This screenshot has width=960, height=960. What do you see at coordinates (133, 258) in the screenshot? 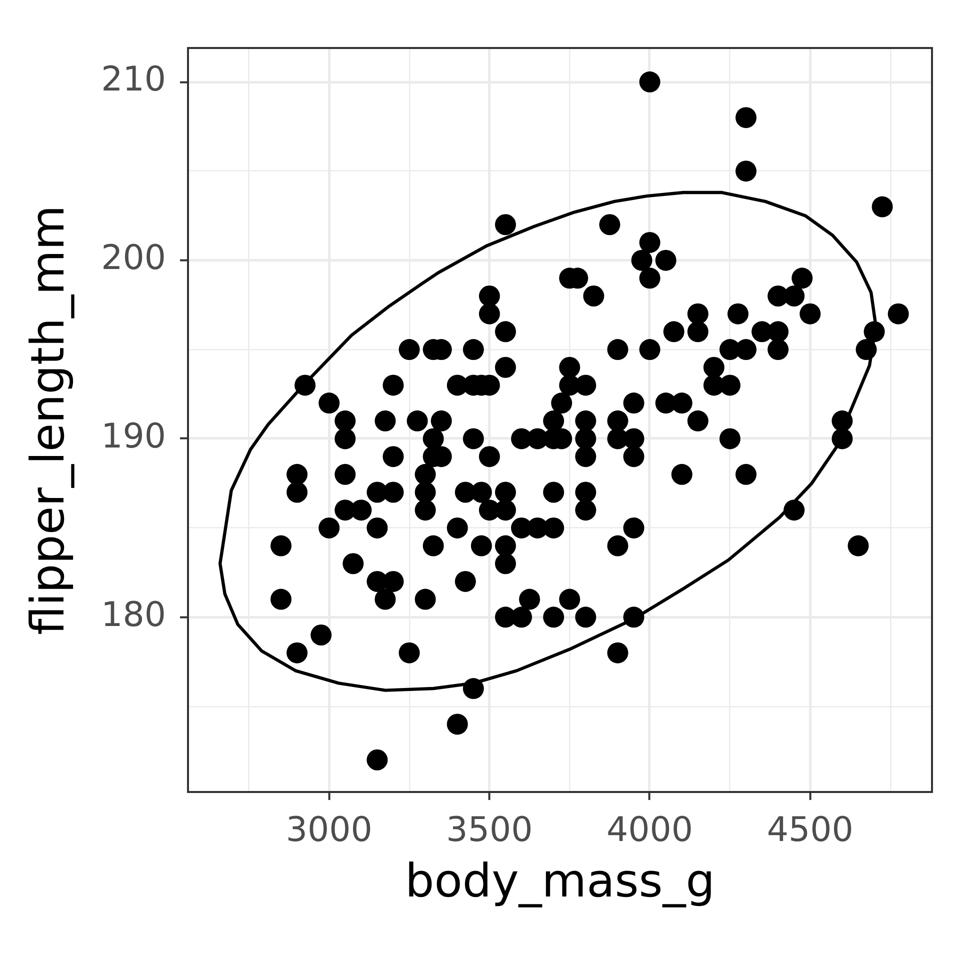
I see `y-tick-label: 200` at bounding box center [133, 258].